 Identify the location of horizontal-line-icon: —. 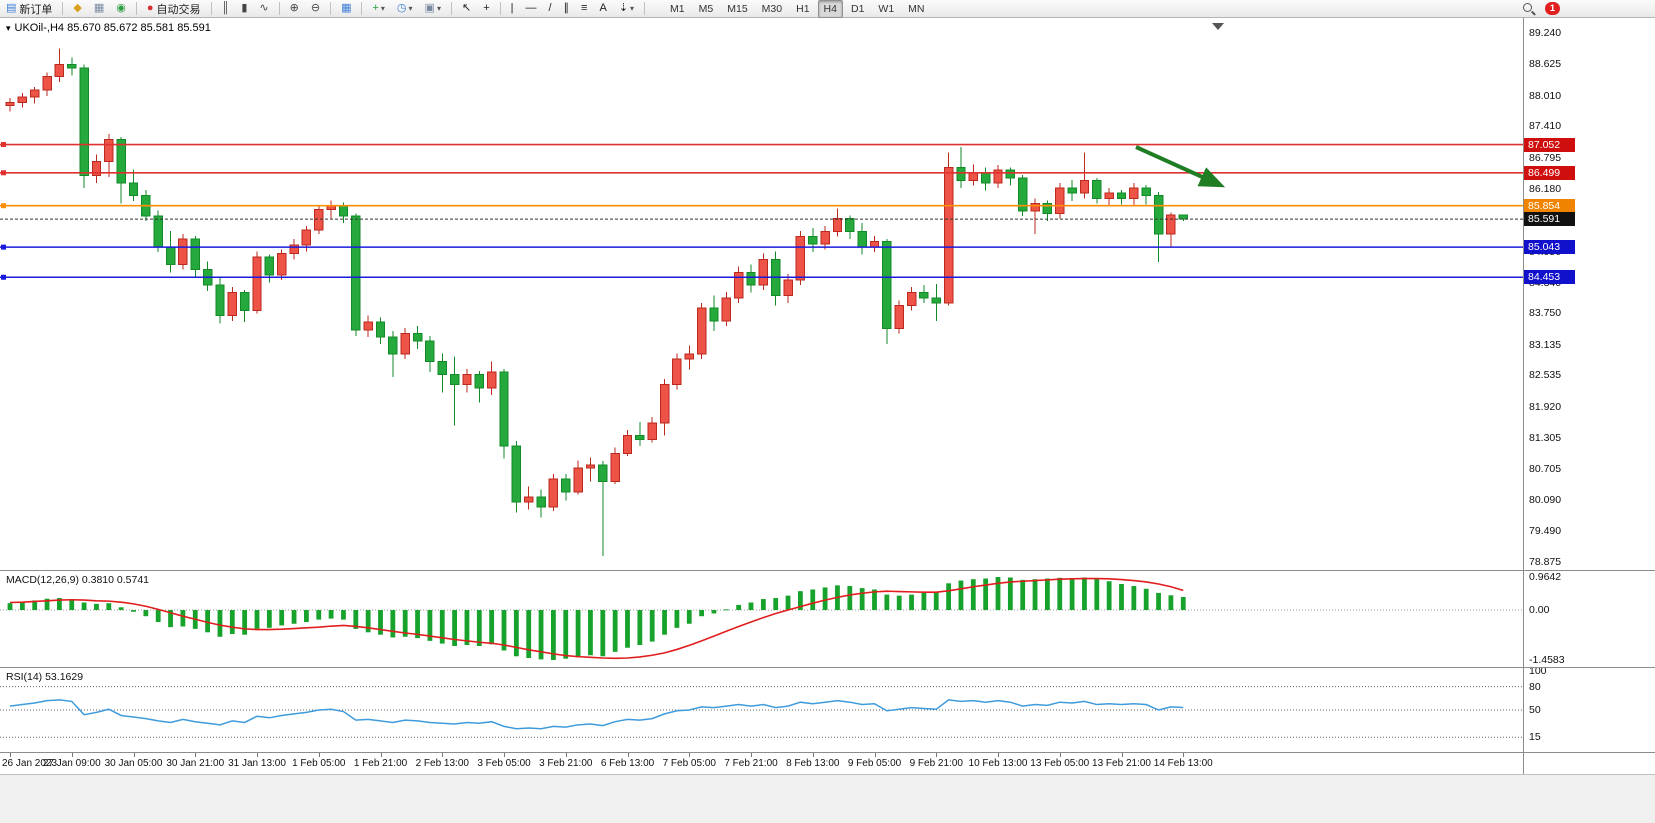
(531, 8).